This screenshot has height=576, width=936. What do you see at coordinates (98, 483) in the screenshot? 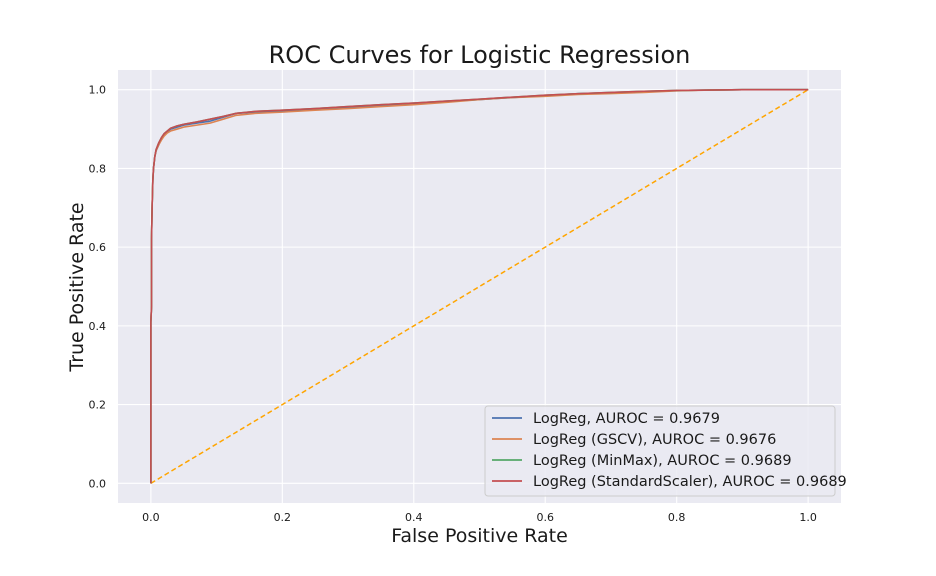
I see `y-tick-label-0: 0.0` at bounding box center [98, 483].